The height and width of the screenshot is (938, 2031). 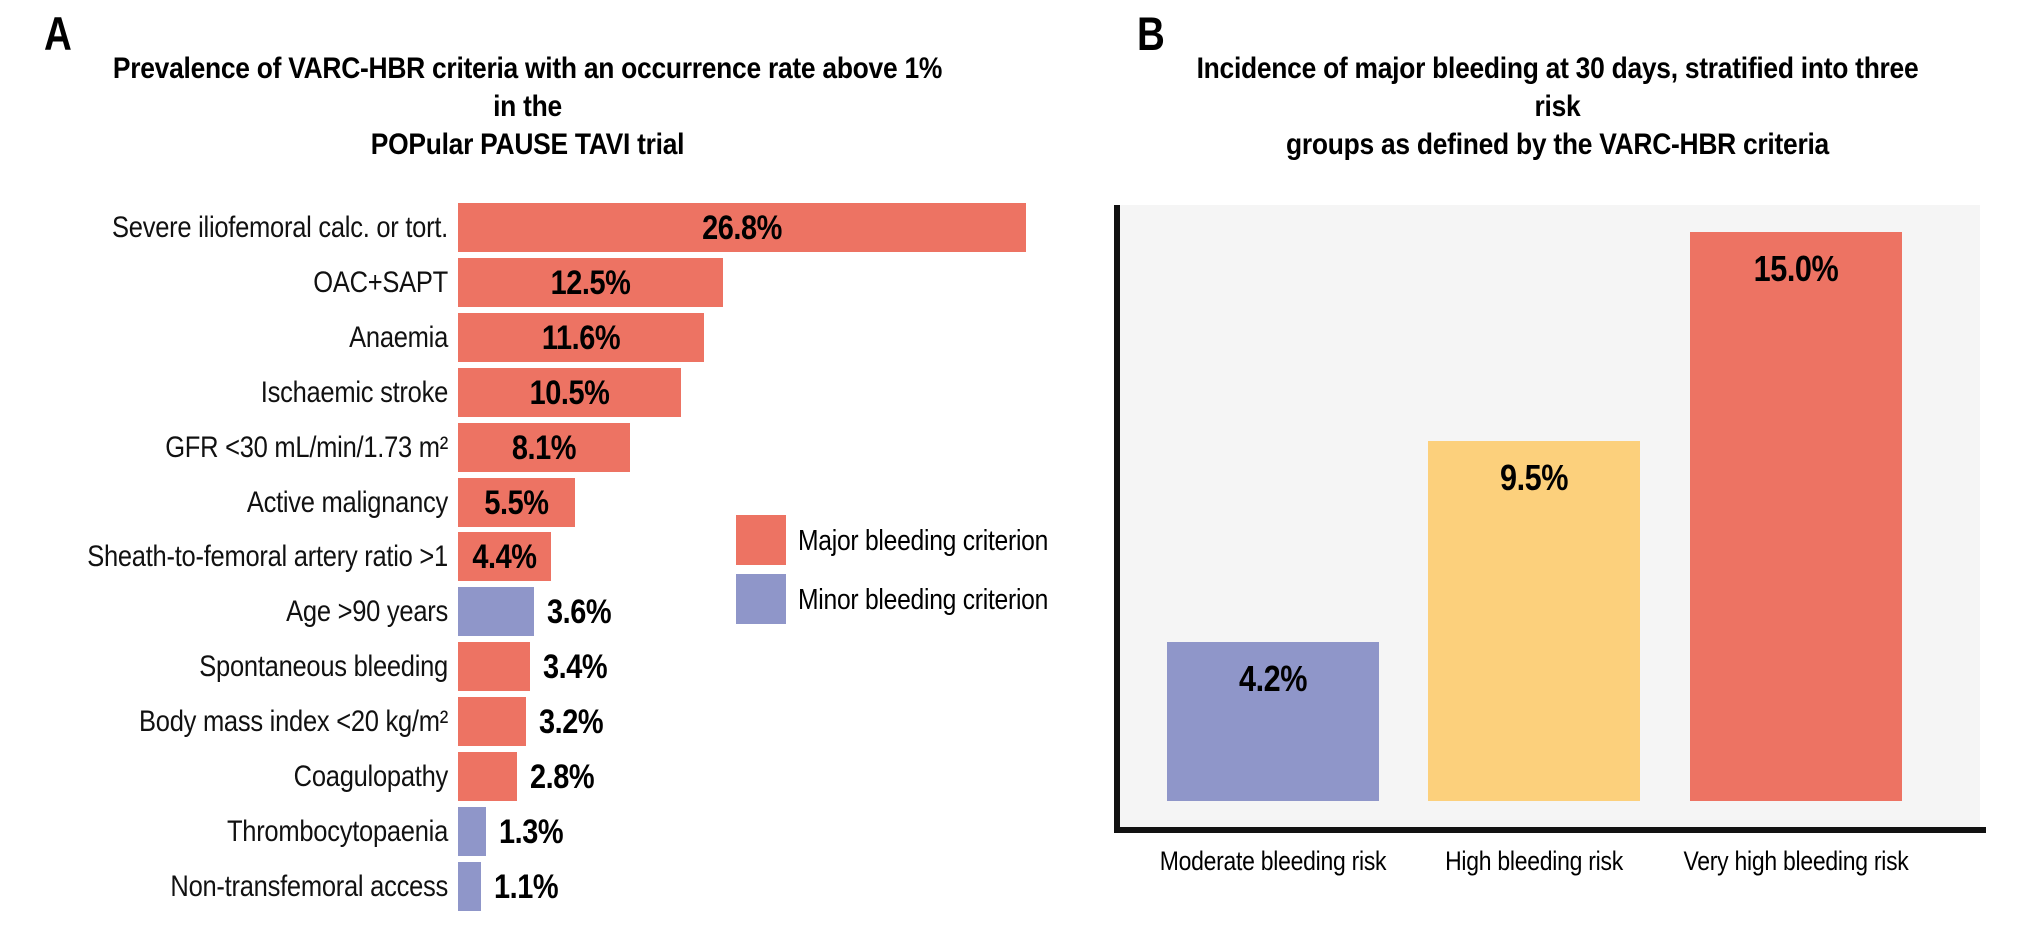 I want to click on bar-row: Active malignancy 5.5%, so click(x=520, y=502).